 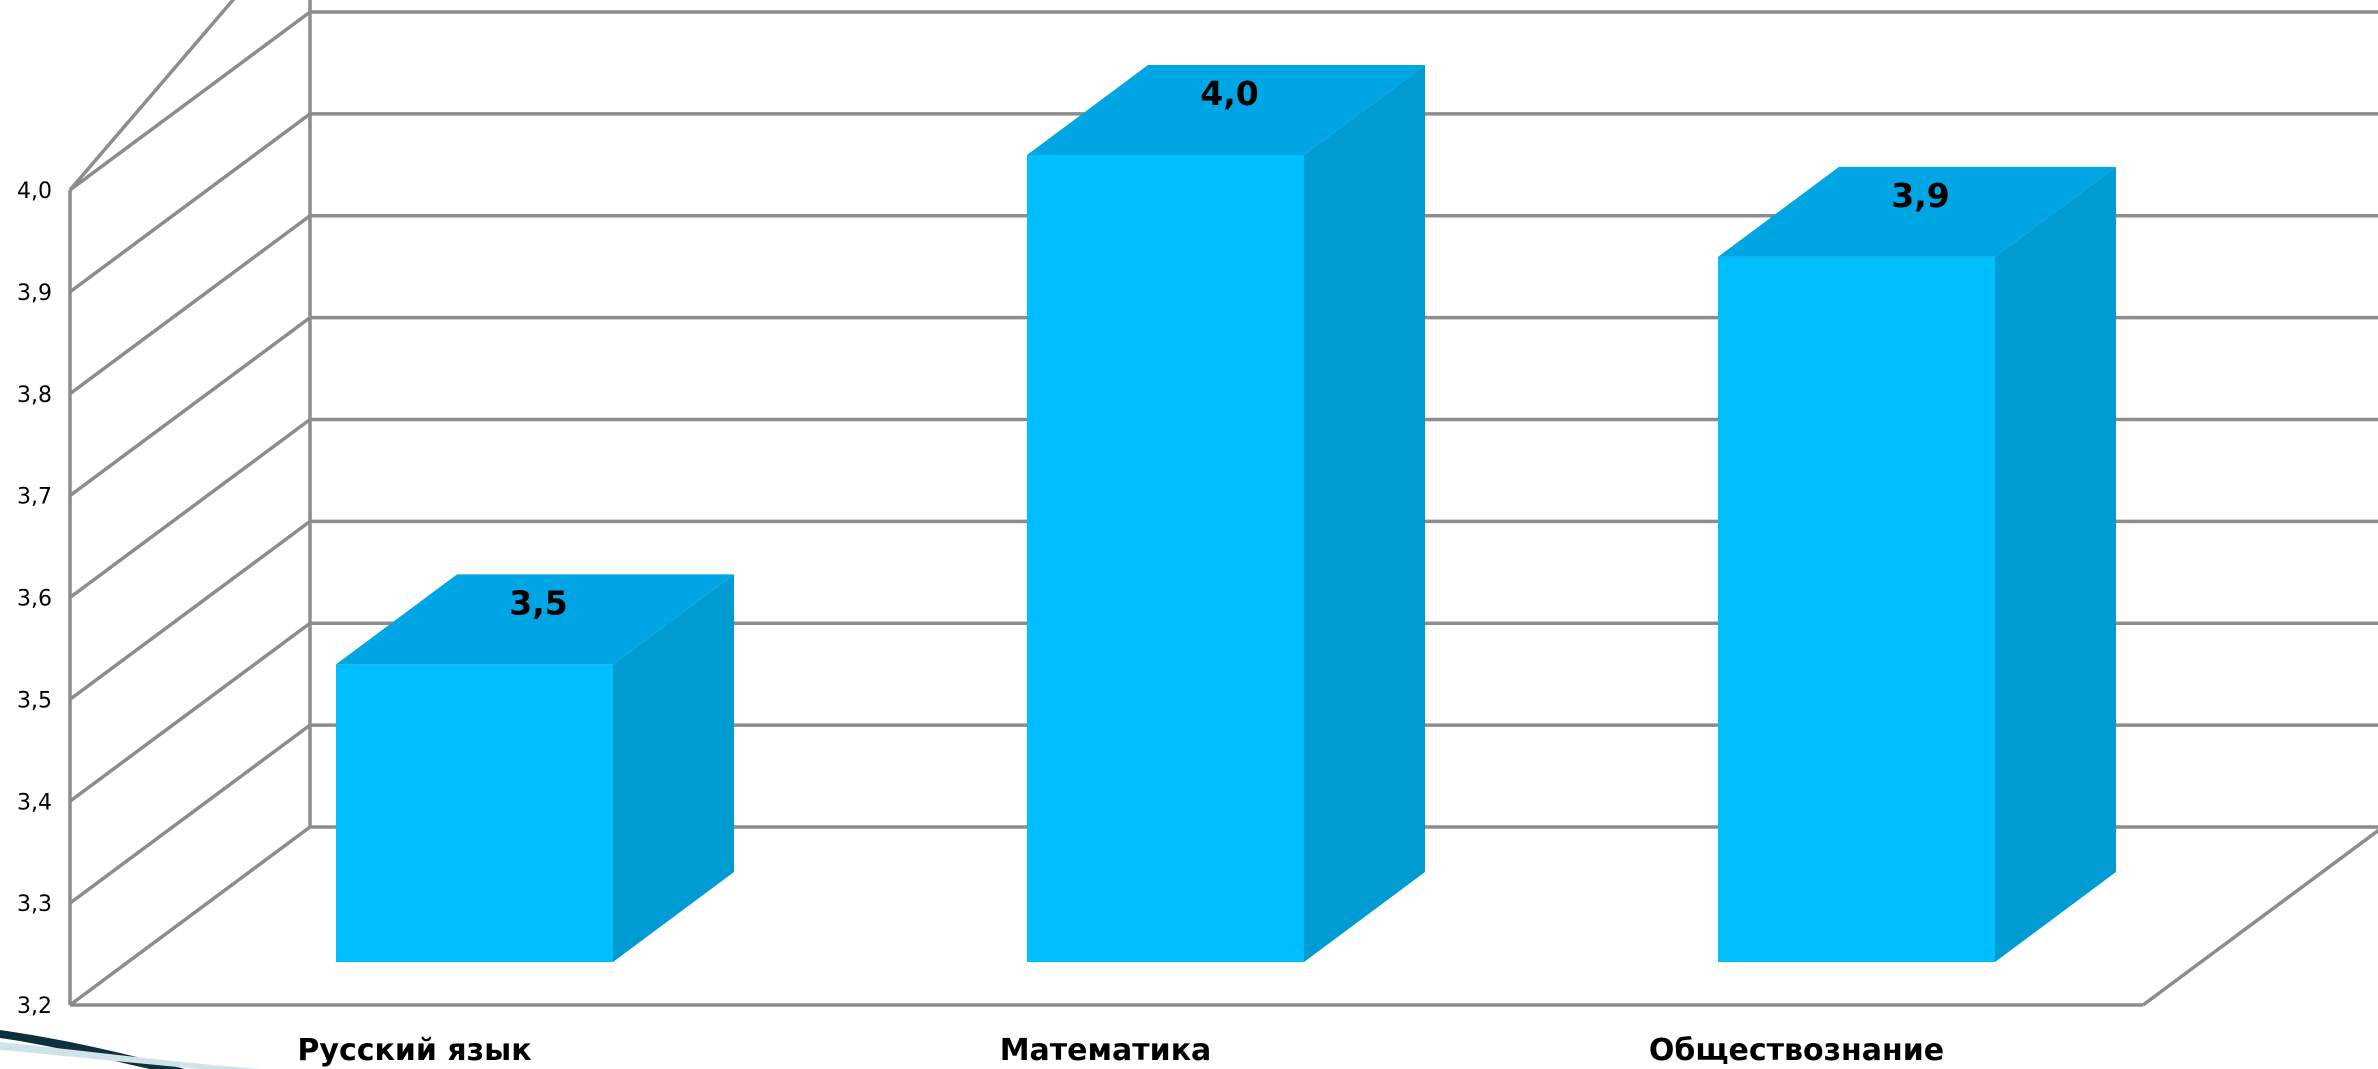 What do you see at coordinates (34, 1006) in the screenshot?
I see `y-tick-label: 3,2` at bounding box center [34, 1006].